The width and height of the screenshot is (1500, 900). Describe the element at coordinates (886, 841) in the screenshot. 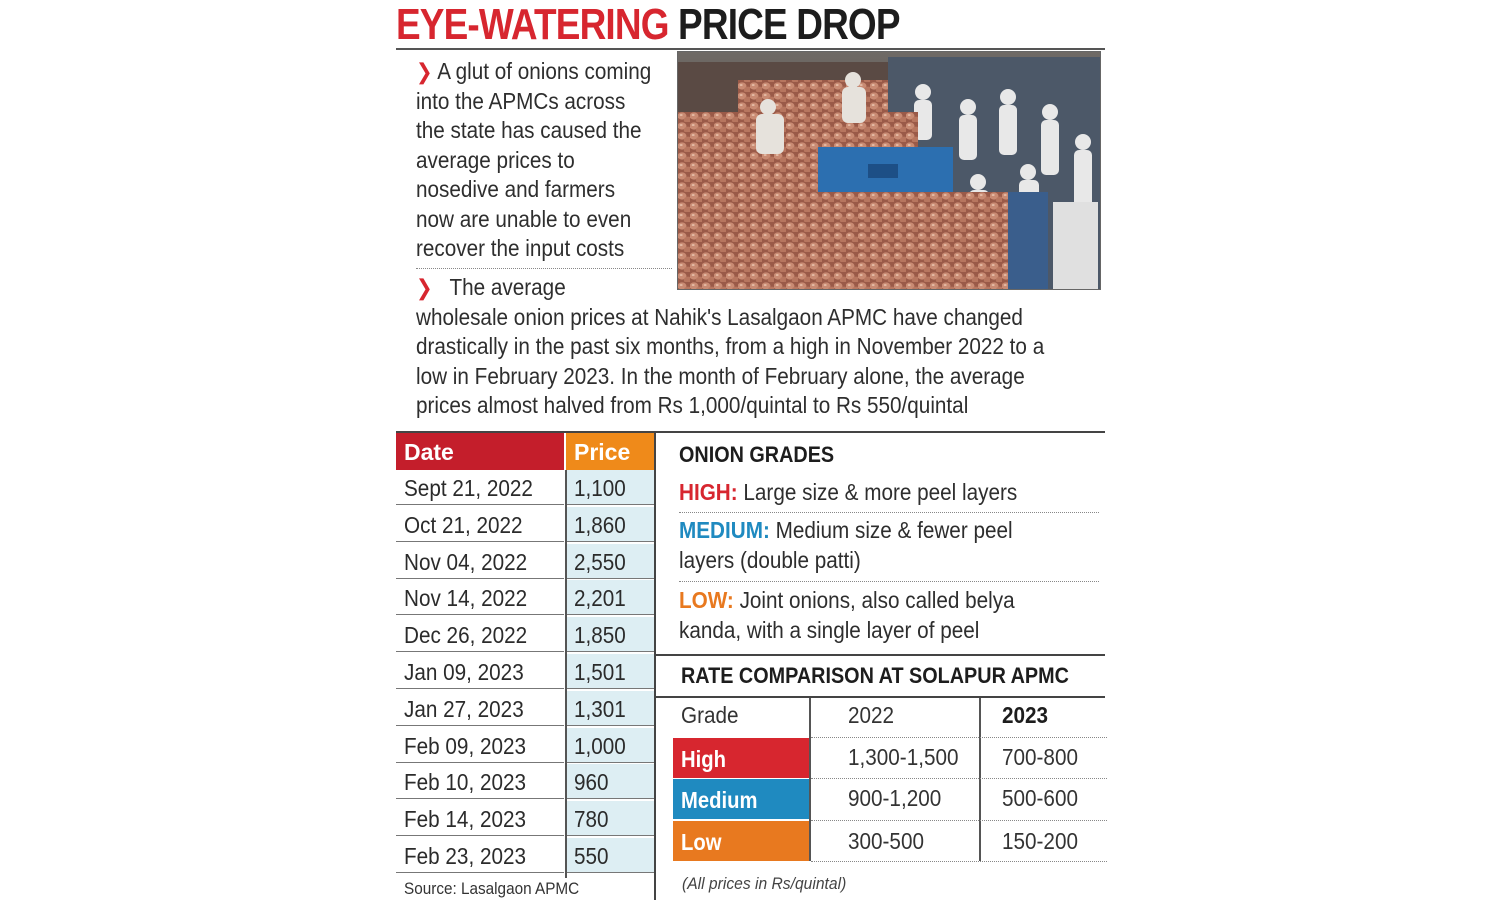

I see `rate-low-2022: 300-500` at that location.